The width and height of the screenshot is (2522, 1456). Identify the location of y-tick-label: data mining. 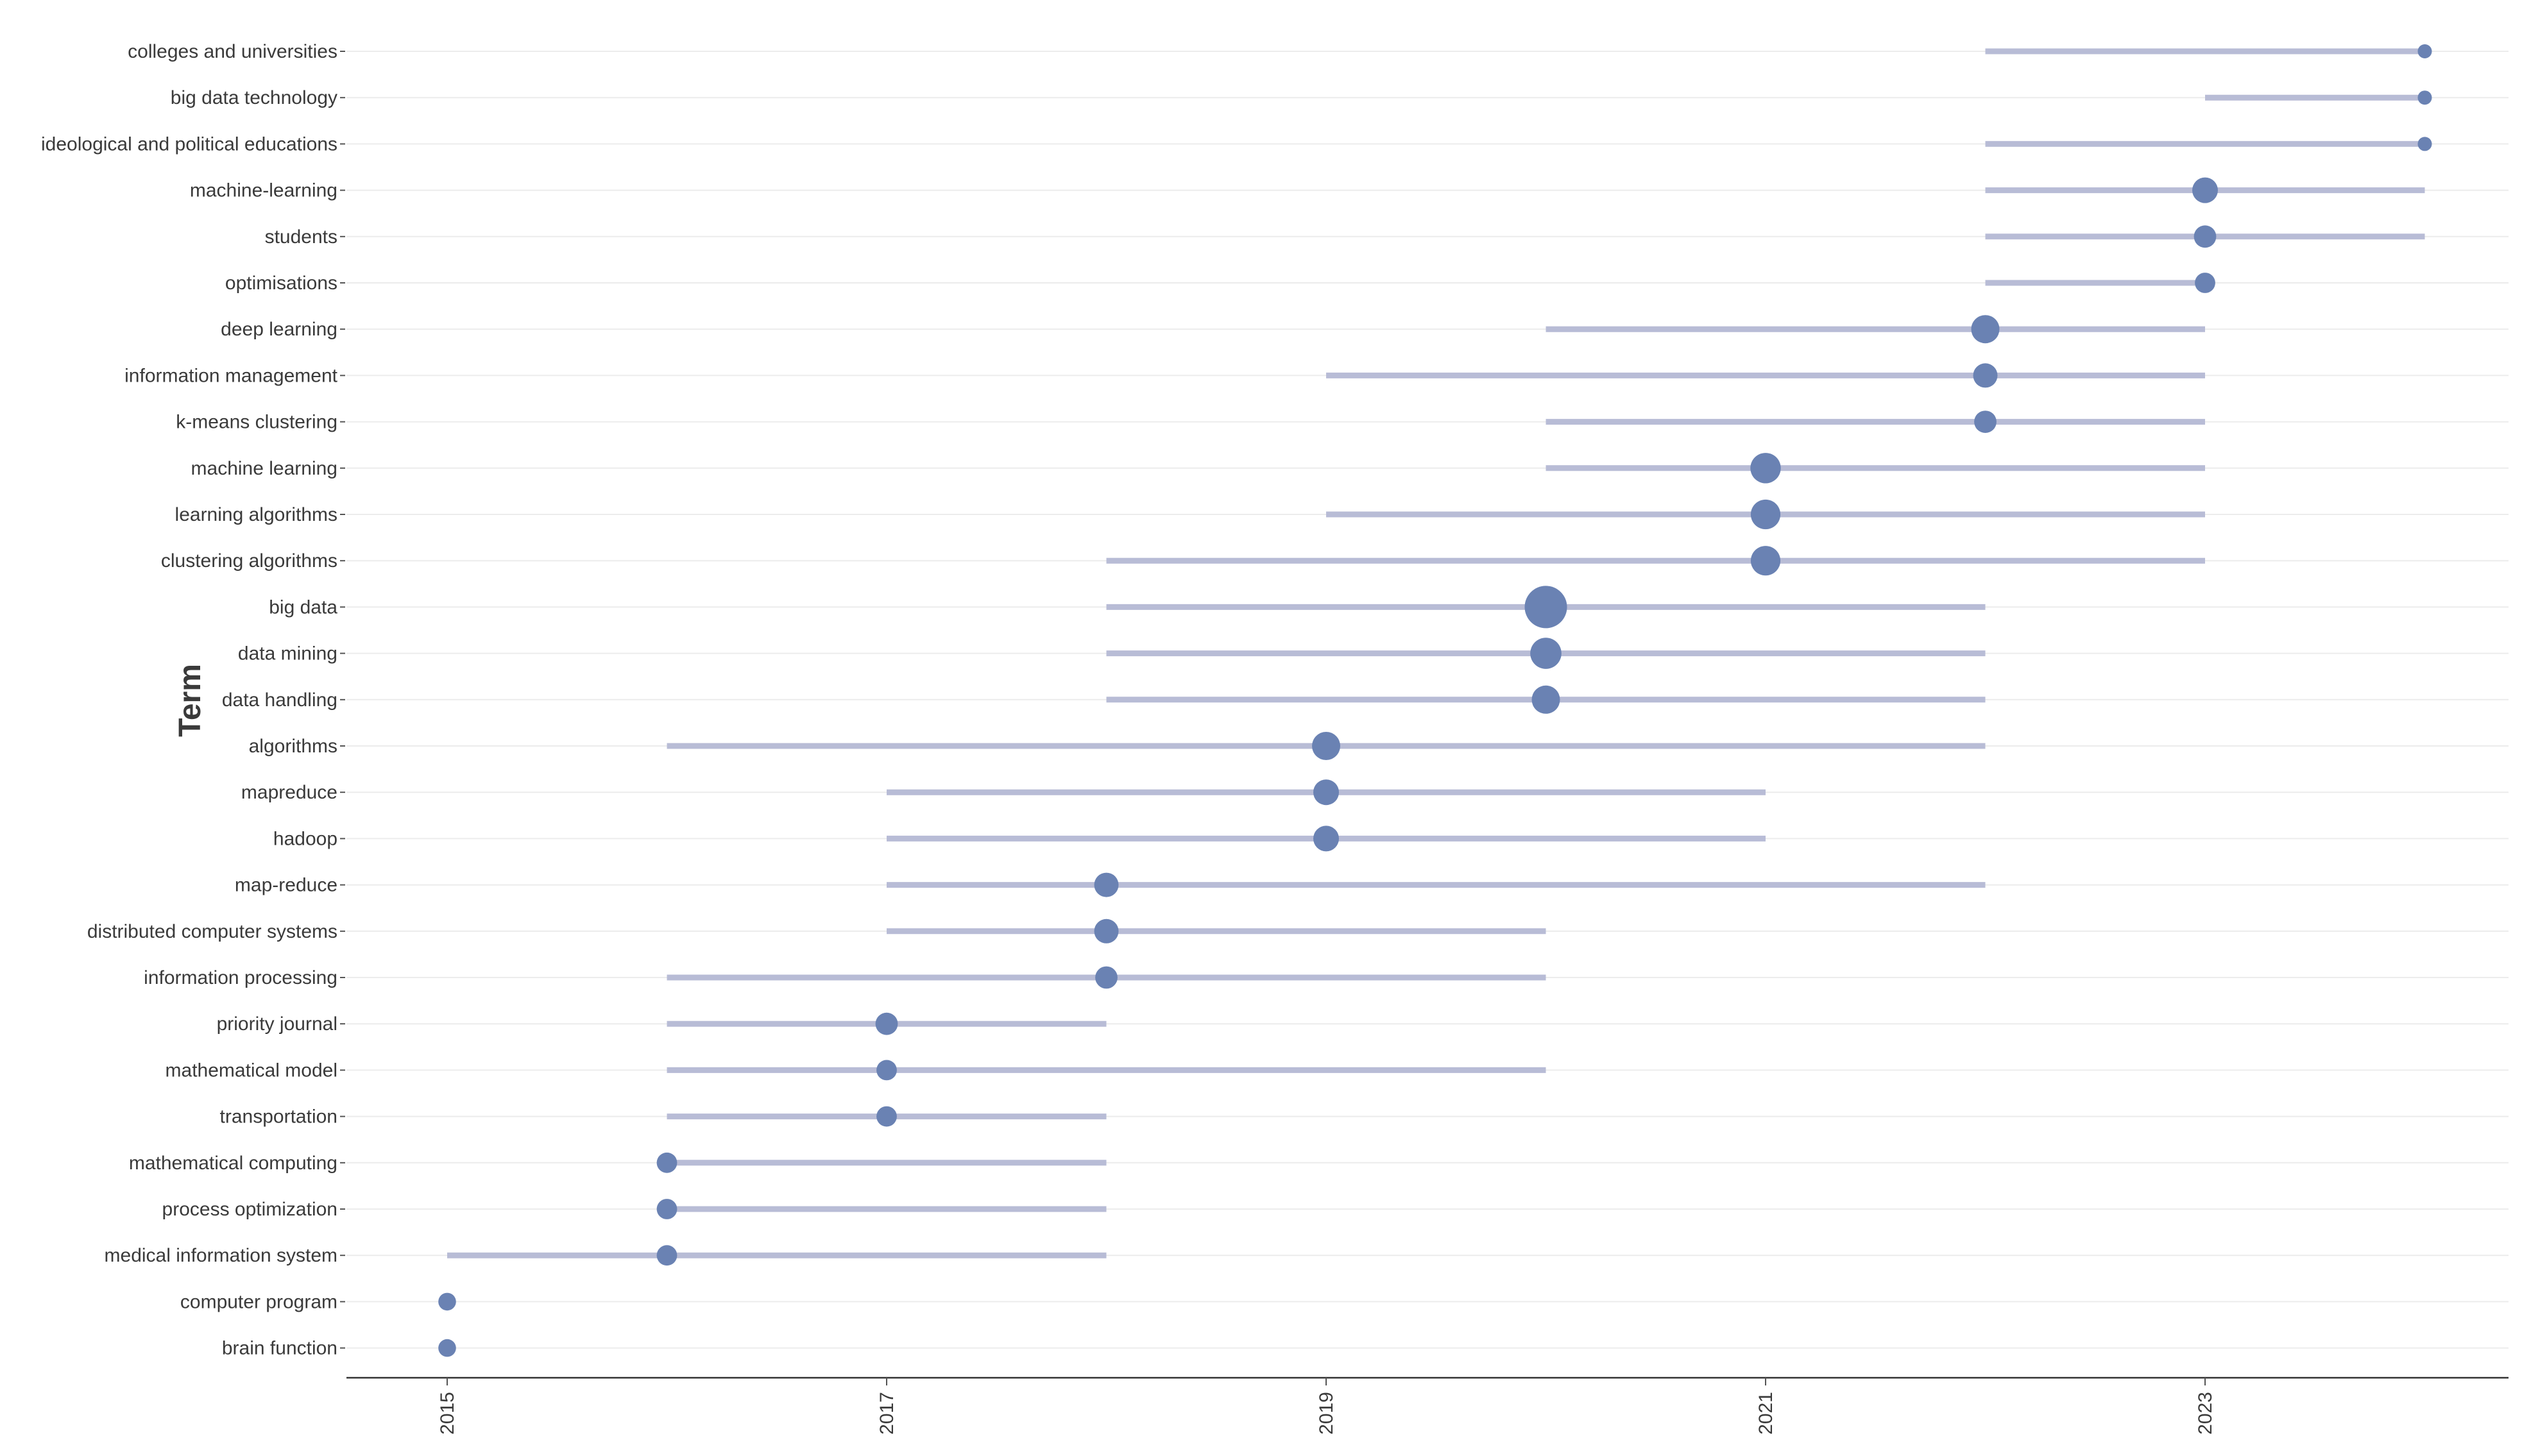
(287, 654).